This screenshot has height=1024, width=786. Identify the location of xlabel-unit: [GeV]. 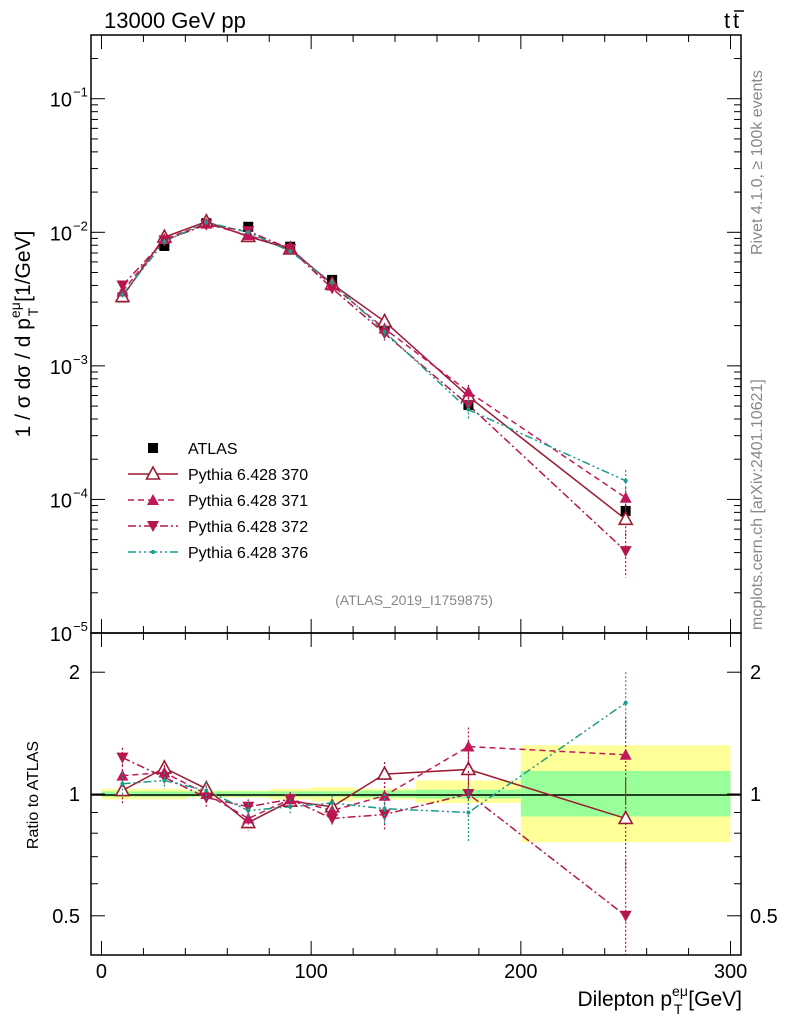
(712, 999).